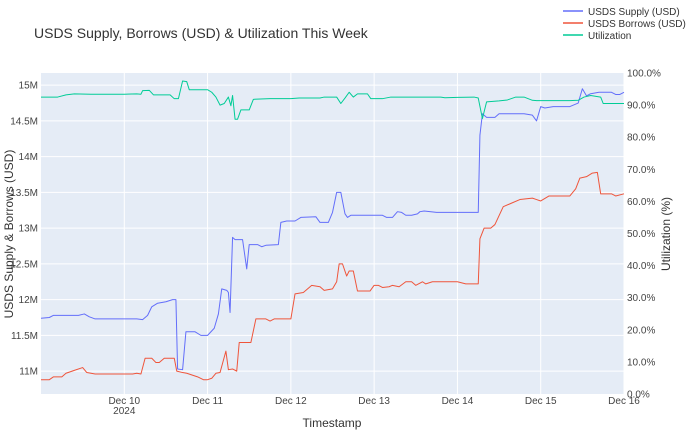  What do you see at coordinates (641, 170) in the screenshot?
I see `y2-tick-label: 70.0%` at bounding box center [641, 170].